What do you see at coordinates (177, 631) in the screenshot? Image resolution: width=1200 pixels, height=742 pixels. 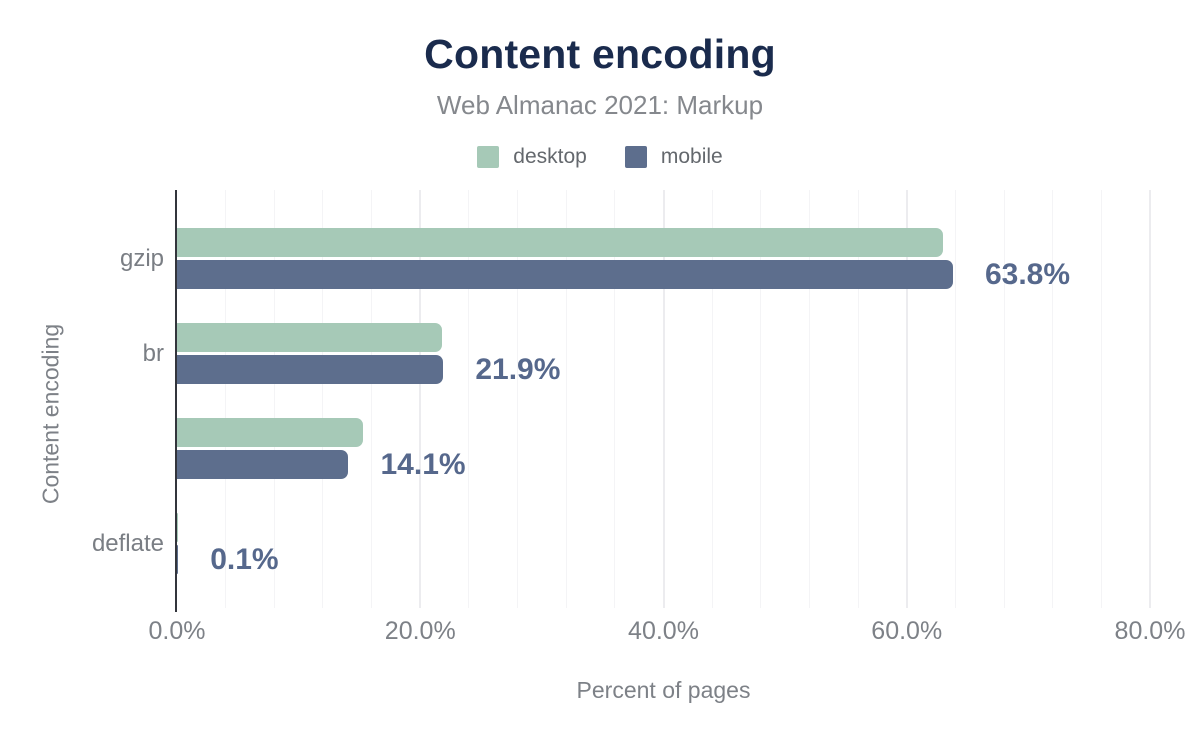 I see `x-tick-0: 0.0%` at bounding box center [177, 631].